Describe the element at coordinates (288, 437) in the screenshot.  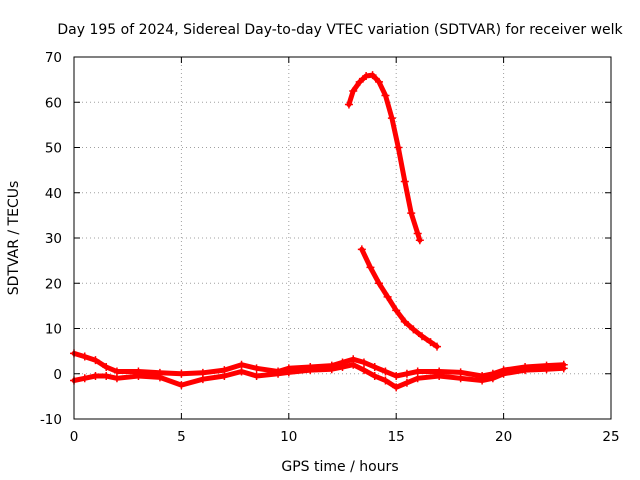
I see `x-tick-label: 10` at that location.